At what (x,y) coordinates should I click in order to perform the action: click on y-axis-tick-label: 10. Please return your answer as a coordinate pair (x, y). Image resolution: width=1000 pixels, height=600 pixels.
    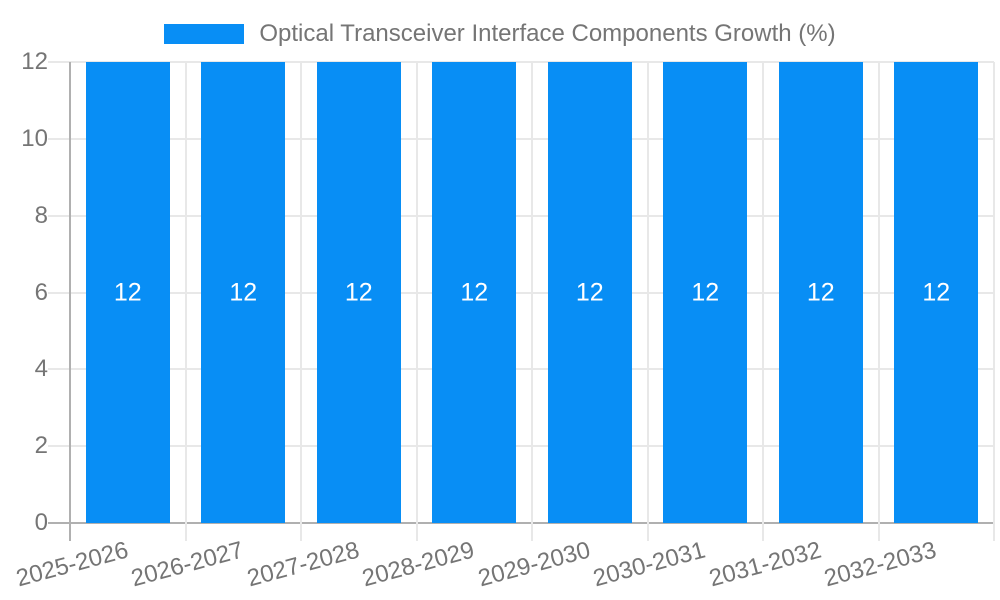
    Looking at the image, I should click on (34, 138).